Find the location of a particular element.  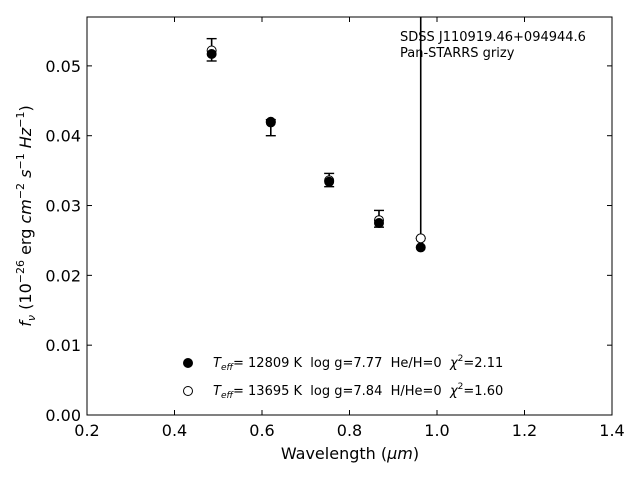

x-tick-label: 0.2 is located at coordinates (86, 430).